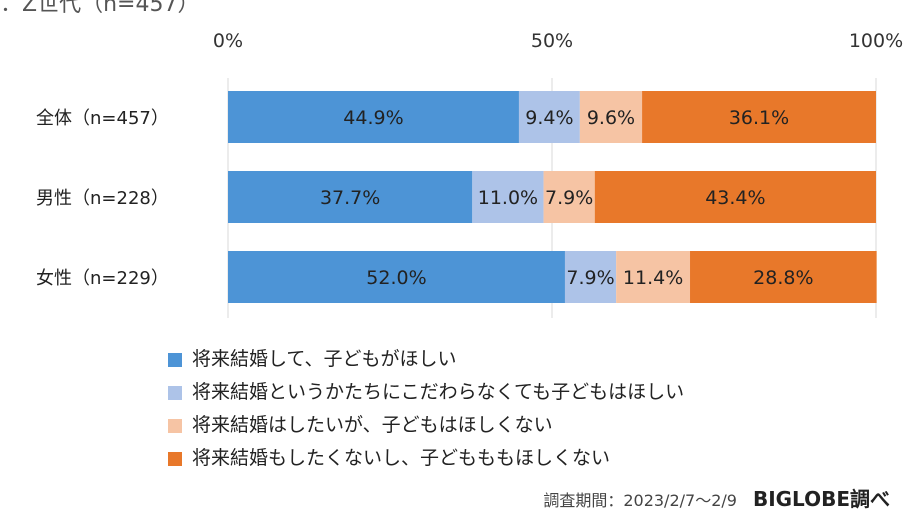  I want to click on data-label: 52.0%, so click(396, 278).